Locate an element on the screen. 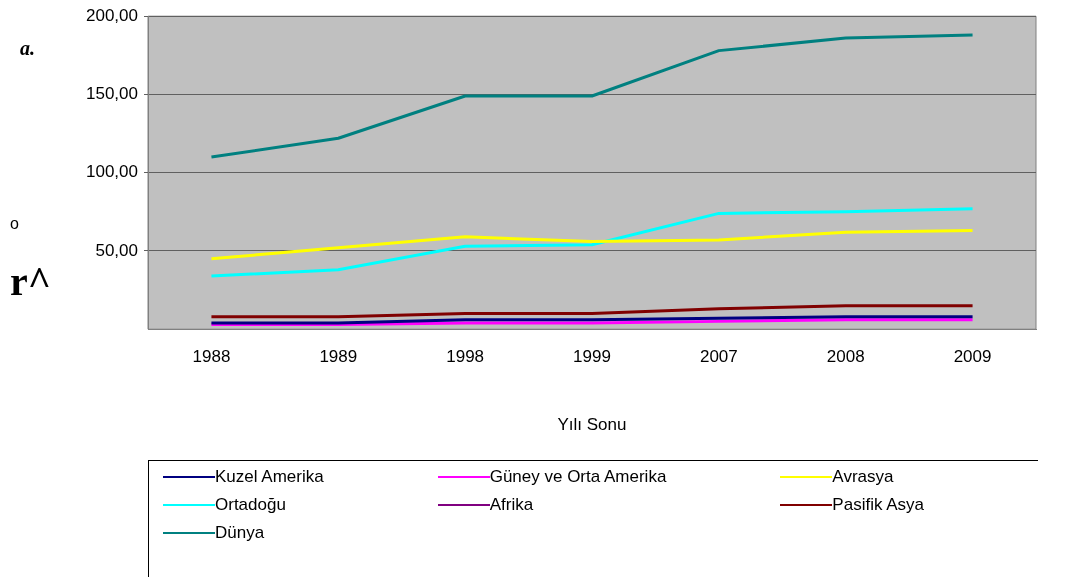 This screenshot has height=577, width=1066. legend-label: Pasifik Asya is located at coordinates (878, 505).